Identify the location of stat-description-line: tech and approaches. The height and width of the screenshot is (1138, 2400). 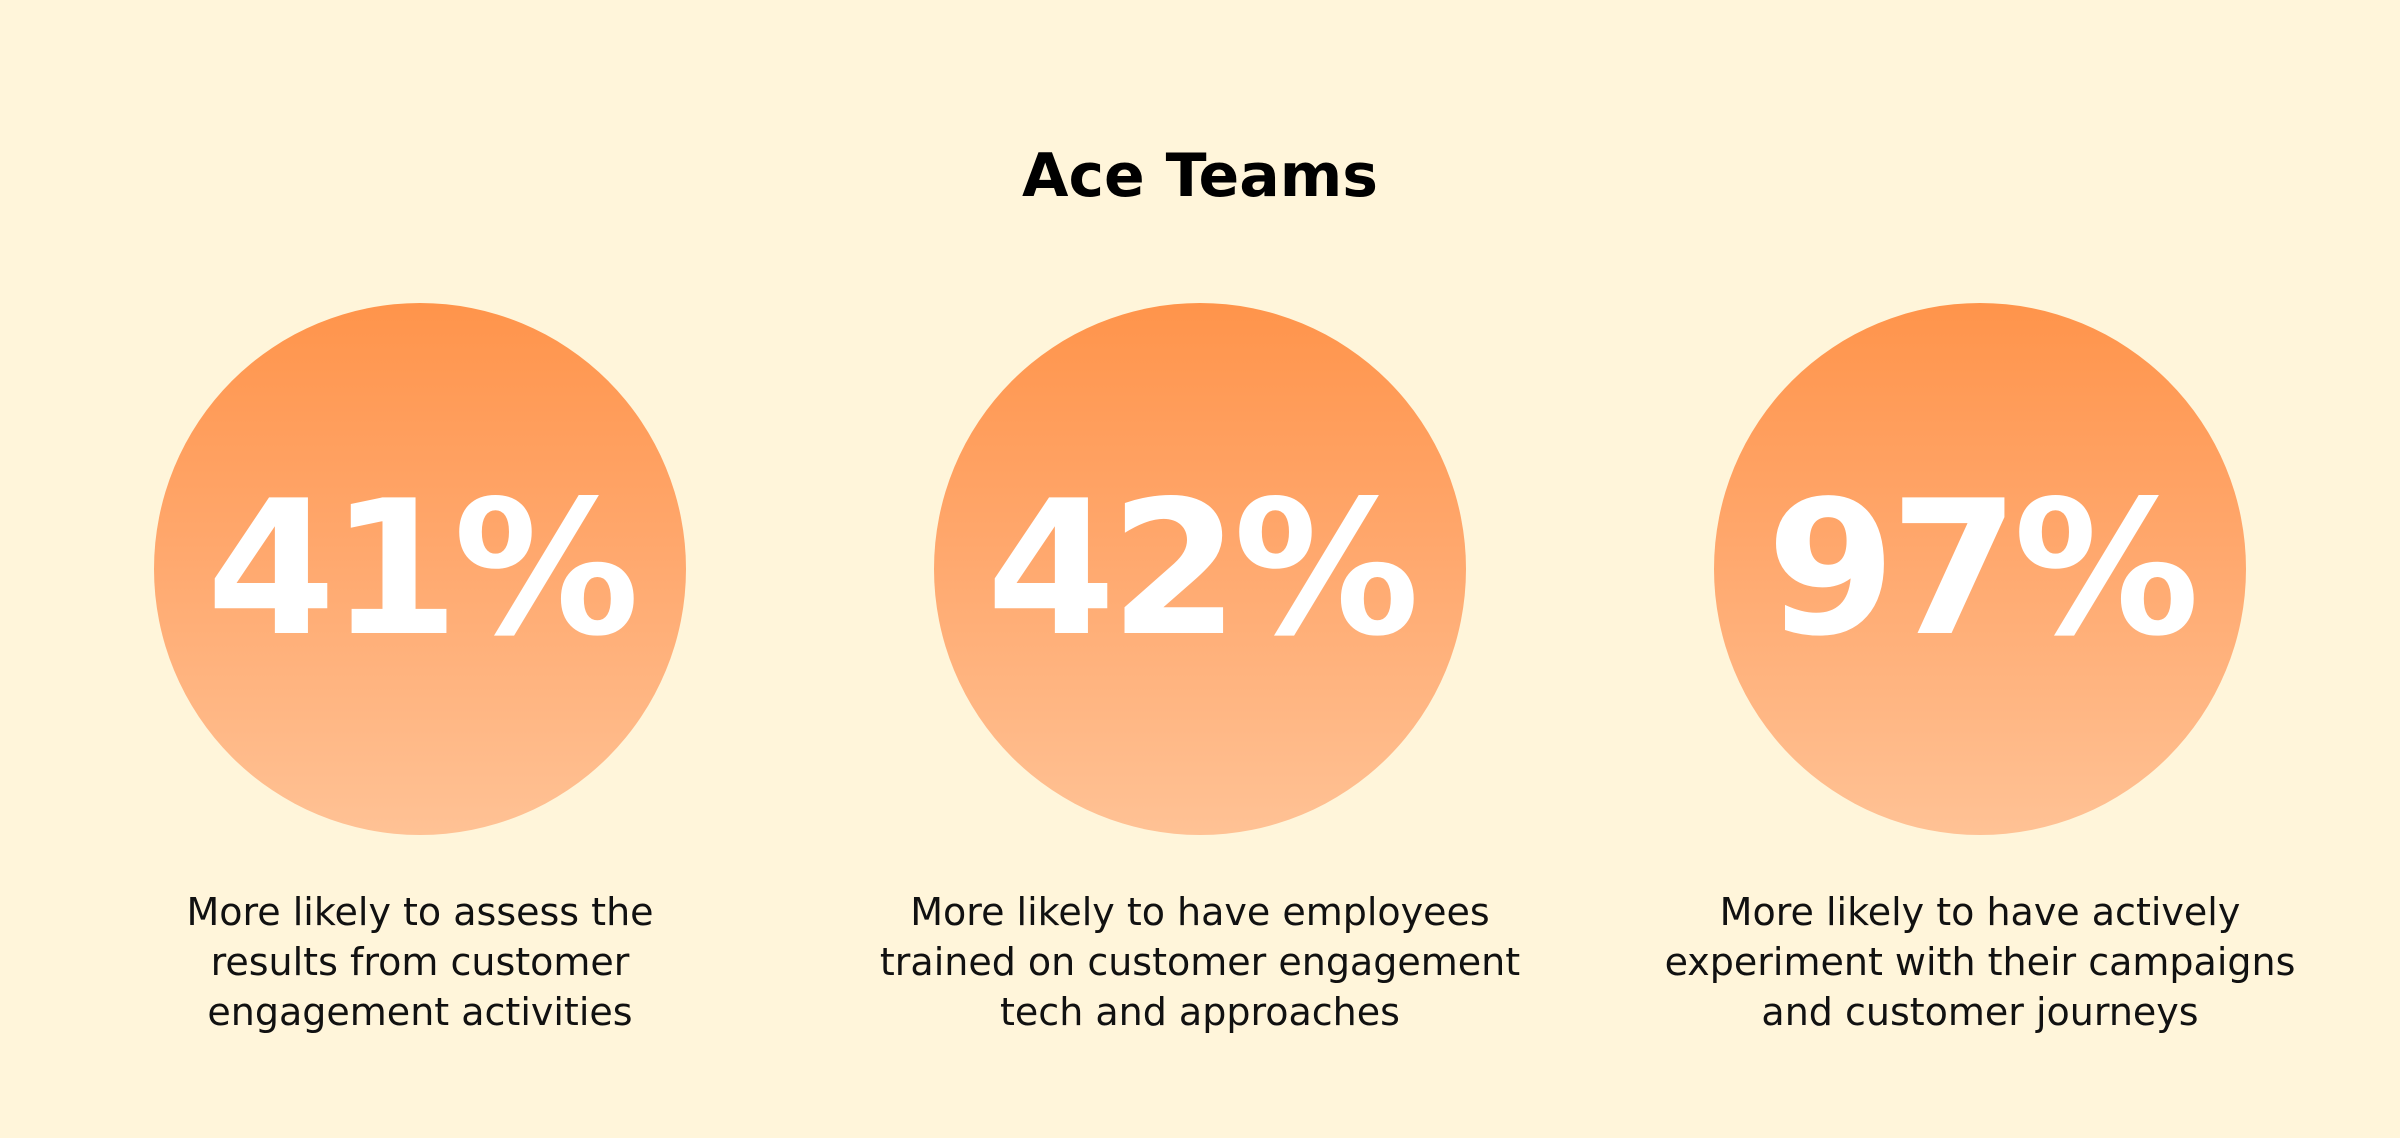
(1200, 1012).